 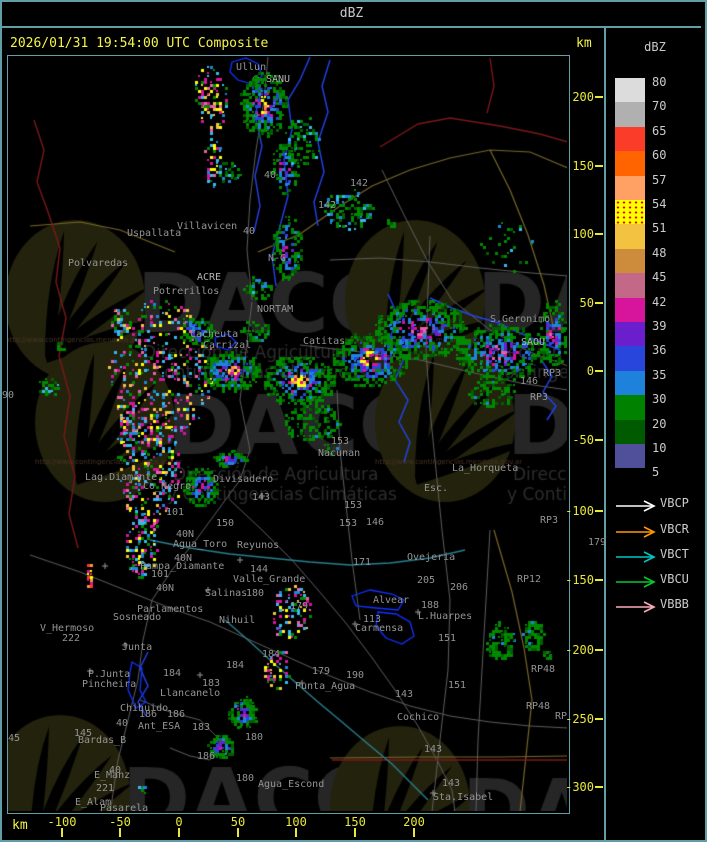 I want to click on page-title: dBZ, so click(x=351, y=13).